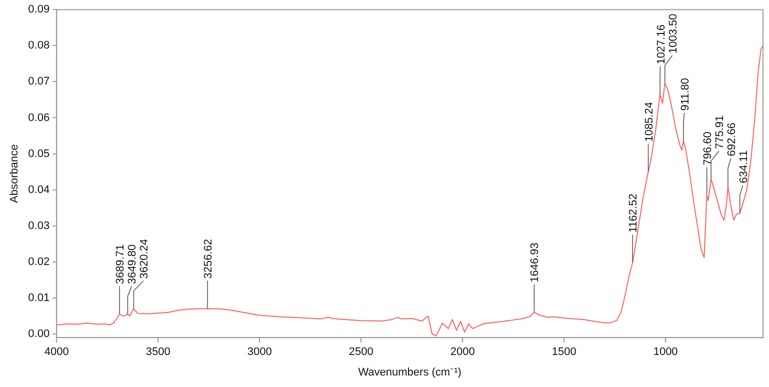  I want to click on x-tick-label: 2000, so click(462, 352).